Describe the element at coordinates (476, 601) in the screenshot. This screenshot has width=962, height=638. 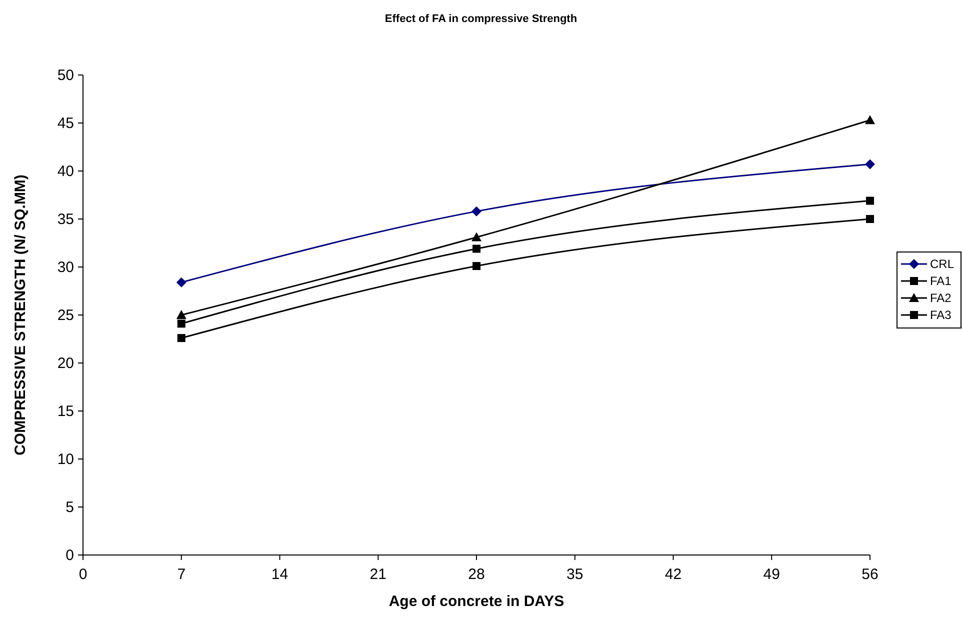
I see `x-axis-title: Age of concrete in DAYS` at that location.